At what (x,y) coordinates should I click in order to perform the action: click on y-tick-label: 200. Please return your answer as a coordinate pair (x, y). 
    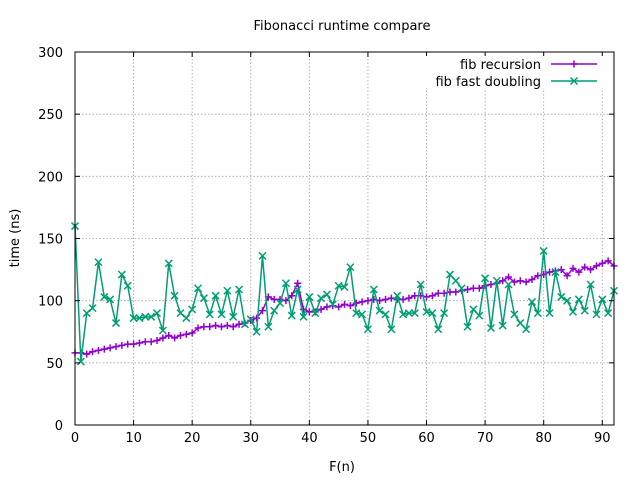
    Looking at the image, I should click on (50, 177).